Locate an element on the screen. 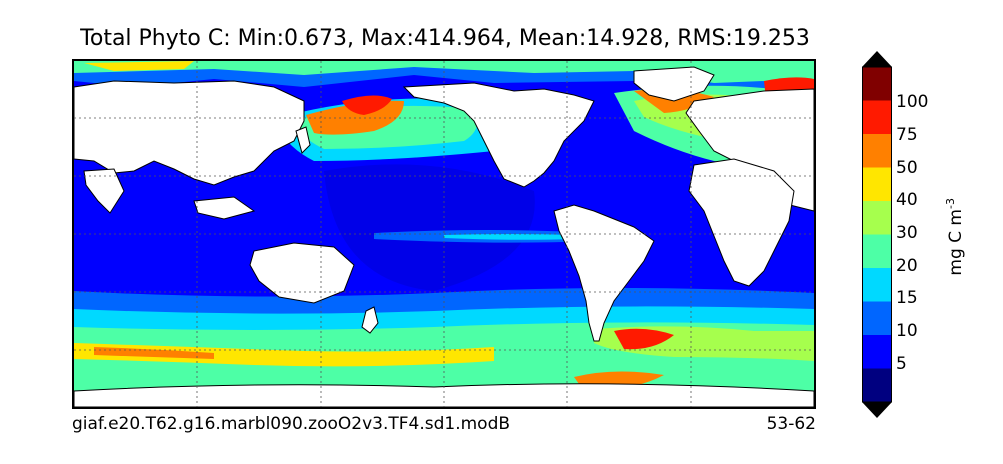 This screenshot has height=464, width=1003. colorbar-tick-label: 30 is located at coordinates (907, 233).